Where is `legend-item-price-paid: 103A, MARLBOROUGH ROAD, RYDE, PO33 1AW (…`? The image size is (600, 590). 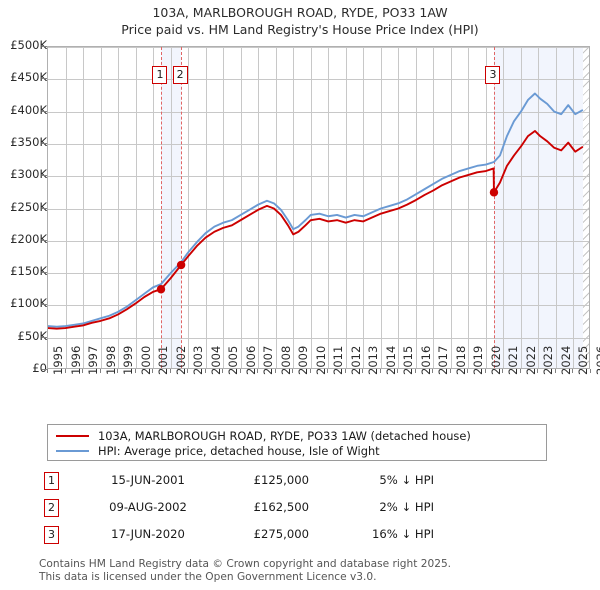 legend-item-price-paid: 103A, MARLBOROUGH ROAD, RYDE, PO33 1AW (… is located at coordinates (301, 436).